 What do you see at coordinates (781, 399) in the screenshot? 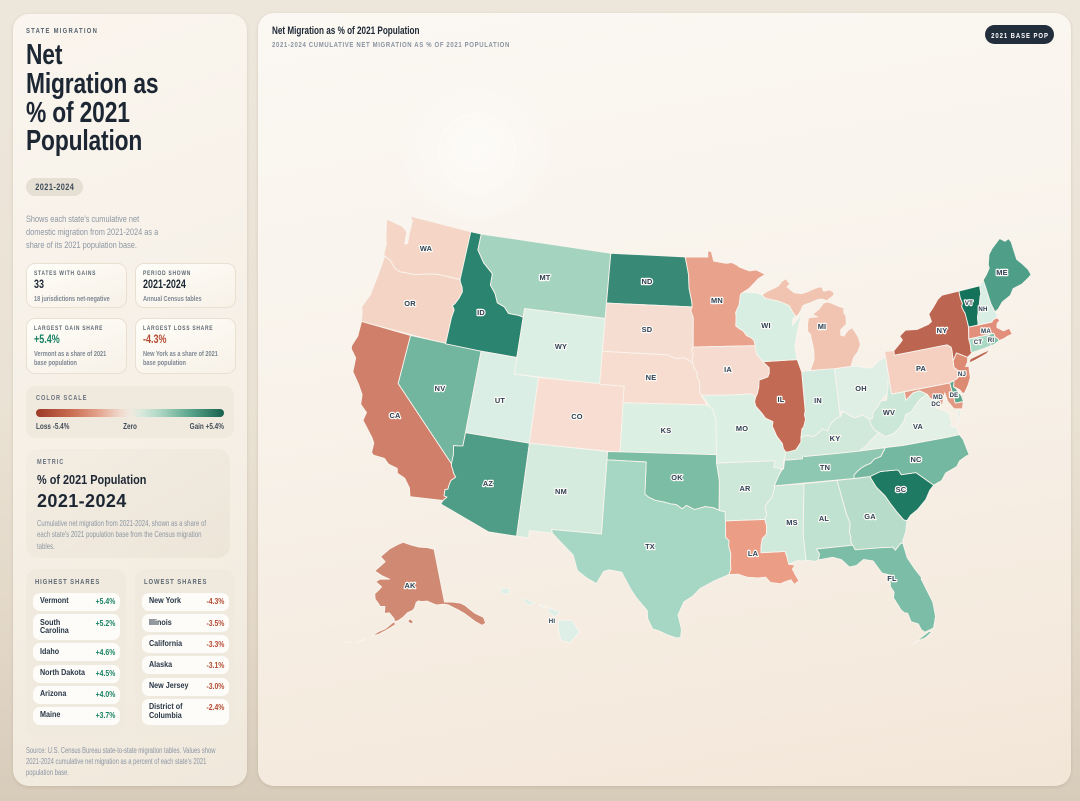
I see `svg-text: IL` at bounding box center [781, 399].